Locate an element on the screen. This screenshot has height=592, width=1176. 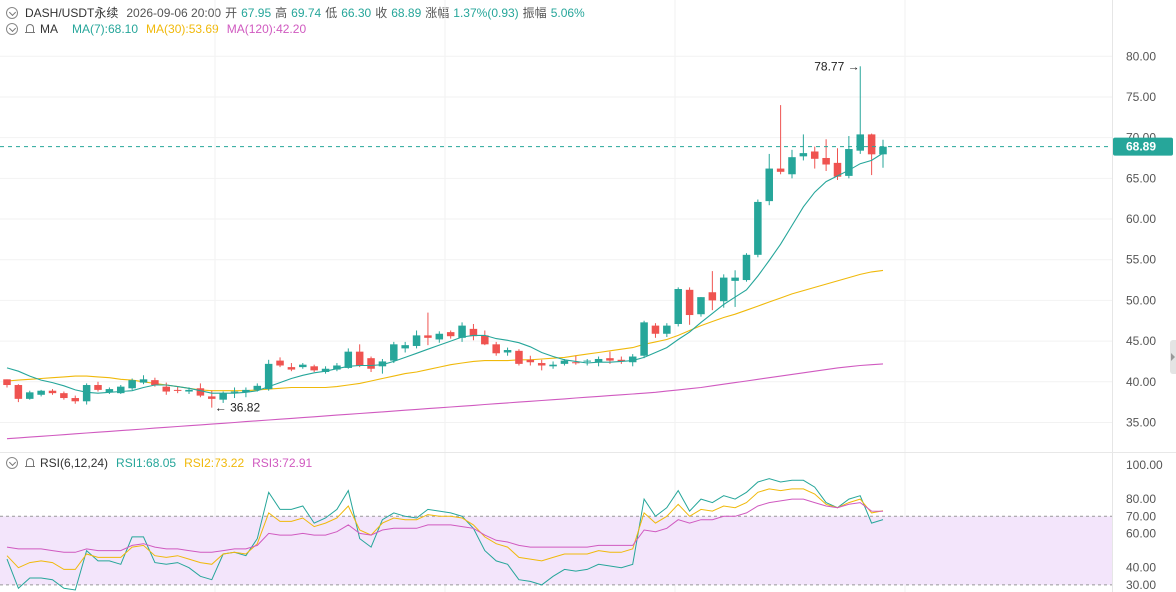
price-tick-label: 45.00 is located at coordinates (1141, 341).